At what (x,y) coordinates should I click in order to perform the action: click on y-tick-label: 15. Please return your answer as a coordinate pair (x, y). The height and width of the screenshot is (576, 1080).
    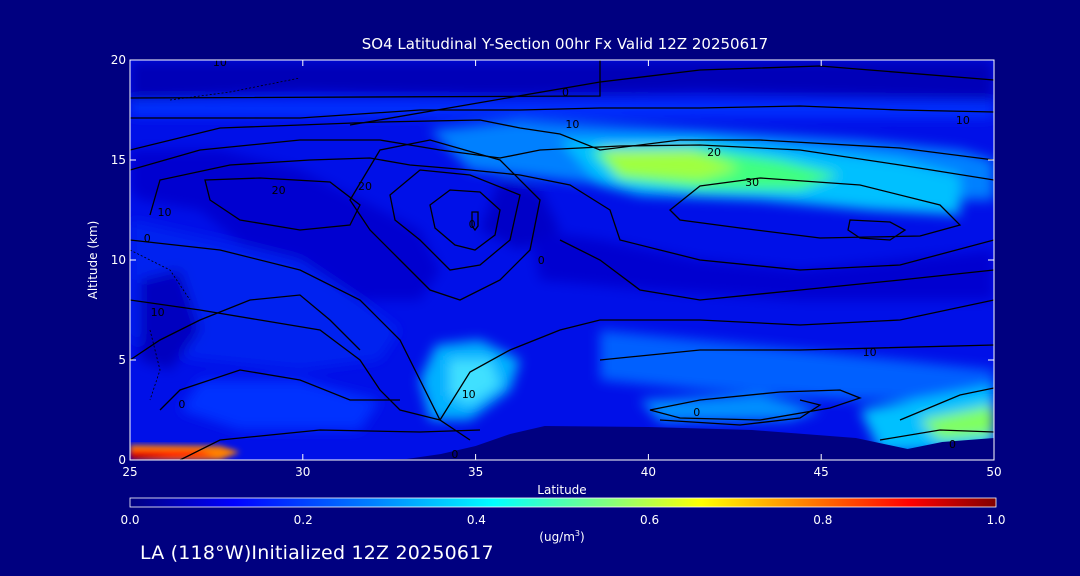
    Looking at the image, I should click on (118, 160).